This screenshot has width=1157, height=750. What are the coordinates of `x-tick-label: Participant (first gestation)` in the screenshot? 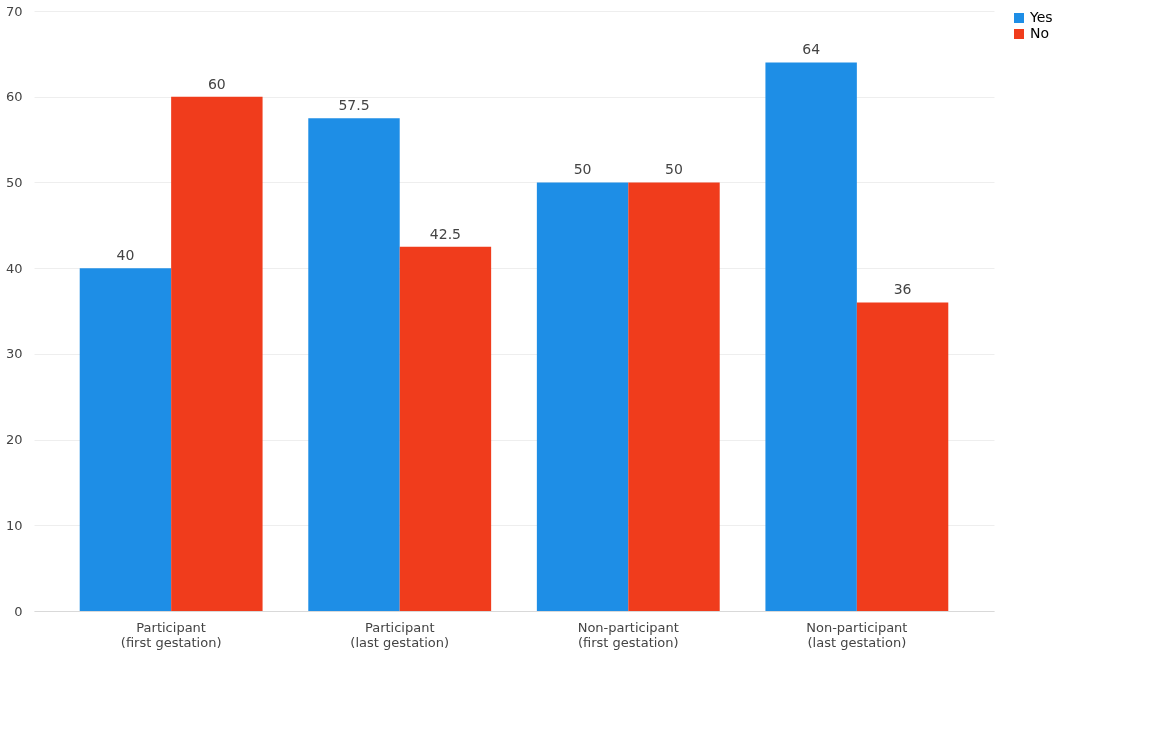 It's located at (171, 634).